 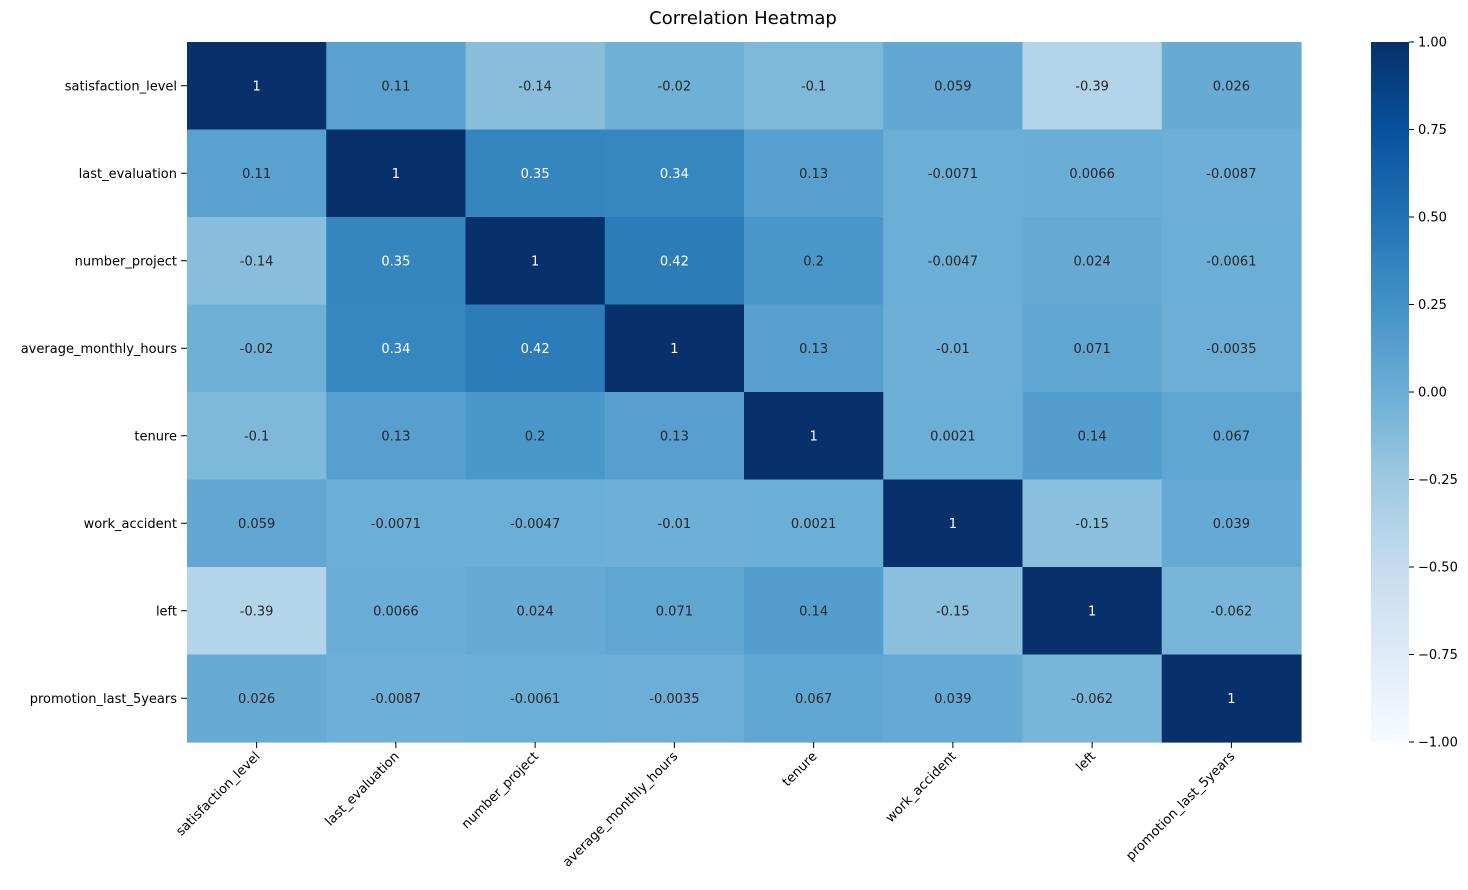 I want to click on y-tick-label: left, so click(x=166, y=611).